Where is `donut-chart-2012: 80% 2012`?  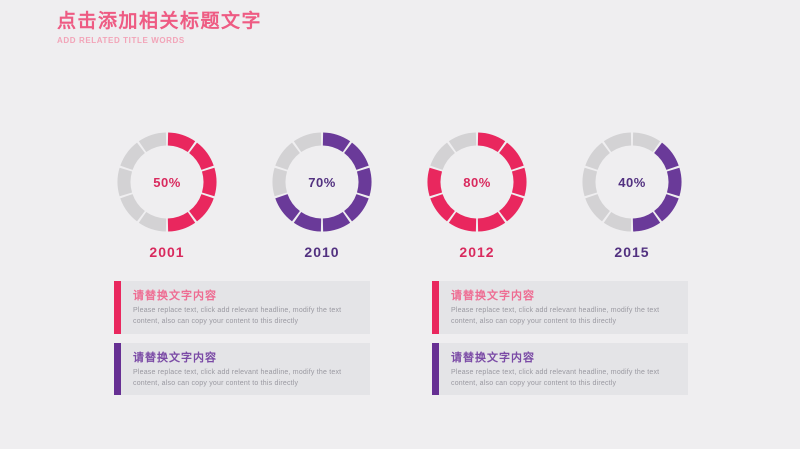 donut-chart-2012: 80% 2012 is located at coordinates (477, 193).